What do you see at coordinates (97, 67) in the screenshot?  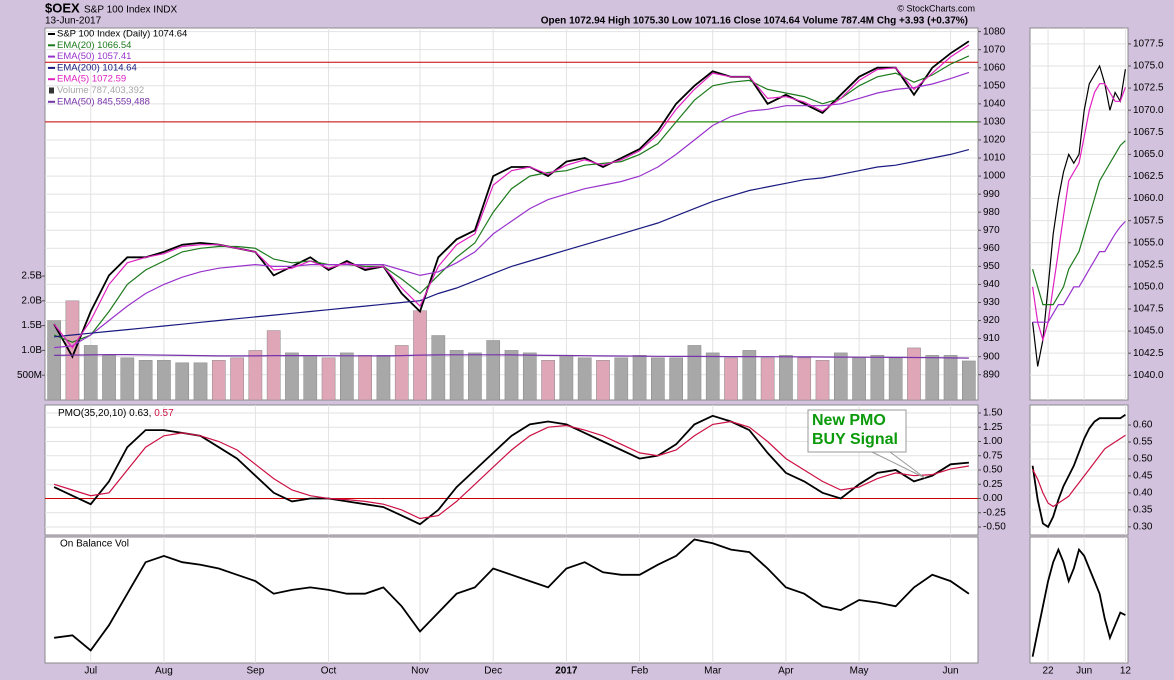 I see `legend-entry: EMA(200) 1014.64` at bounding box center [97, 67].